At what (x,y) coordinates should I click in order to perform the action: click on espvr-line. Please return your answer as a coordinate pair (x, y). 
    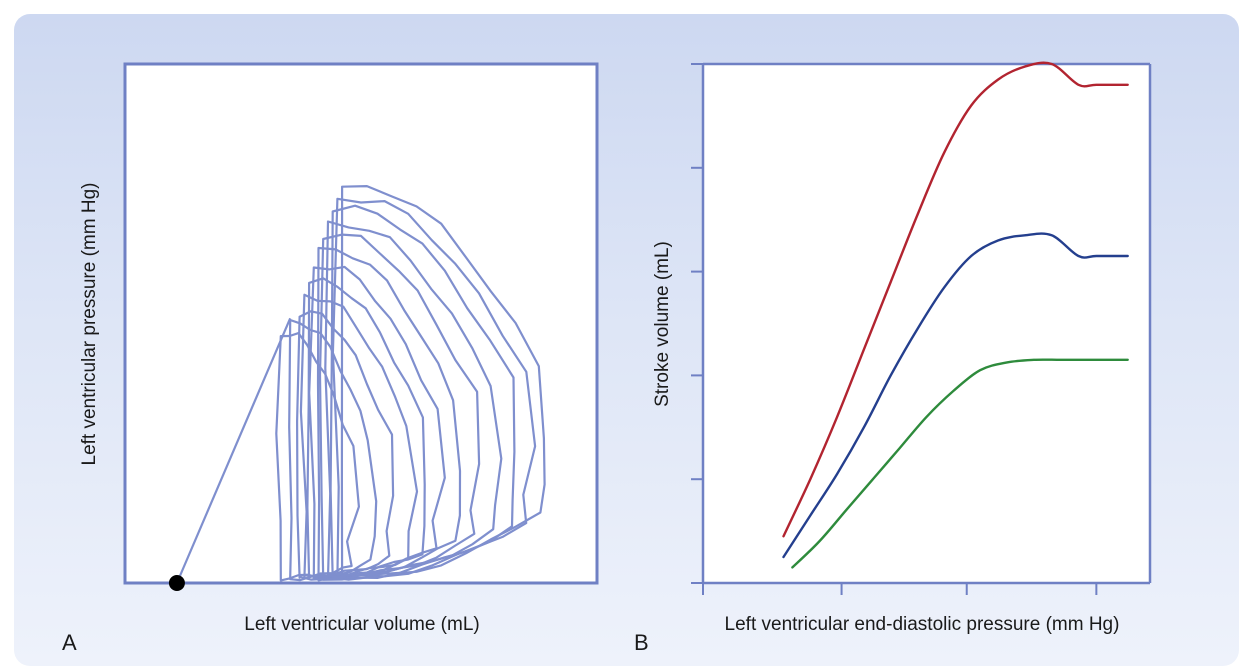
    Looking at the image, I should click on (233, 450).